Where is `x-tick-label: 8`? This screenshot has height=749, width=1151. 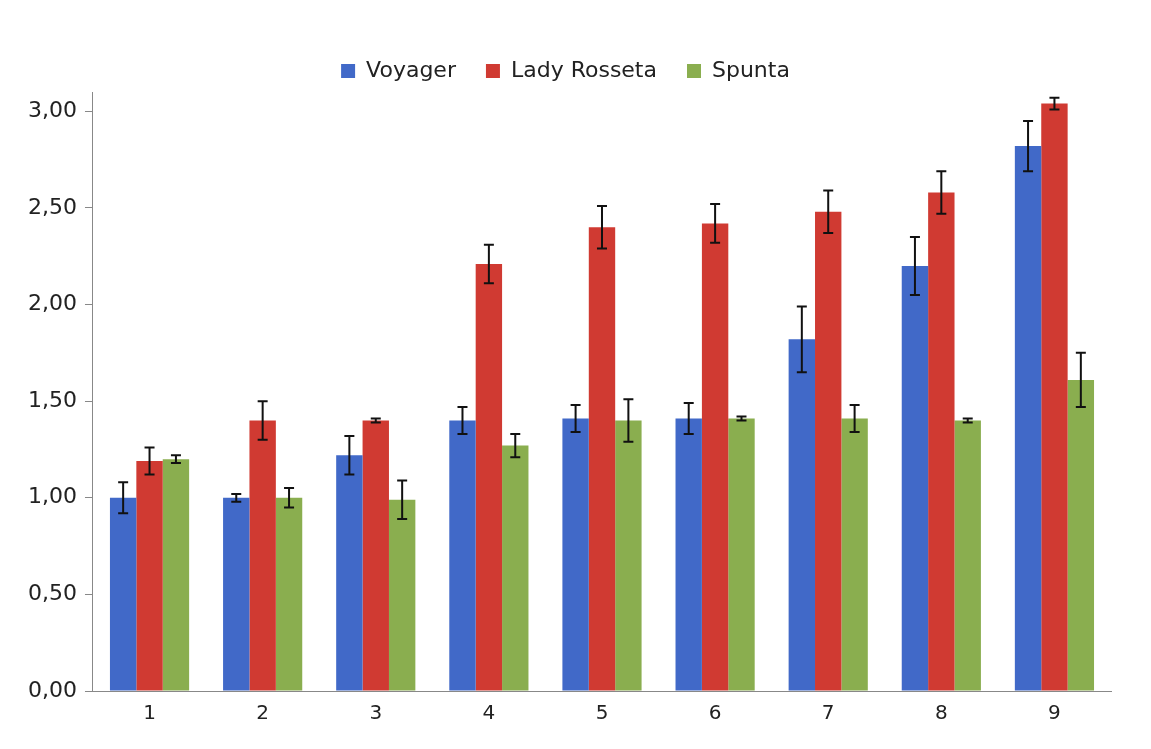 x-tick-label: 8 is located at coordinates (941, 712).